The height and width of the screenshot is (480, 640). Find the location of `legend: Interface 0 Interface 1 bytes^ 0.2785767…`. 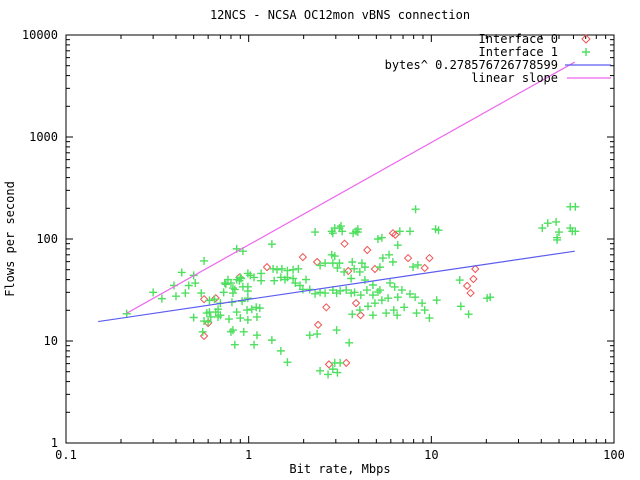

legend: Interface 0 Interface 1 bytes^ 0.2785767… is located at coordinates (498, 58).